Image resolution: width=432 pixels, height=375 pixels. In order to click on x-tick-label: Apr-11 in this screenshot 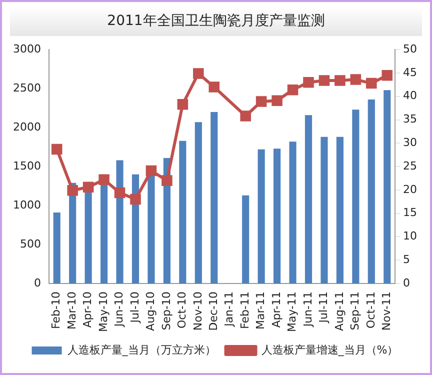, I will do `click(276, 309)`.